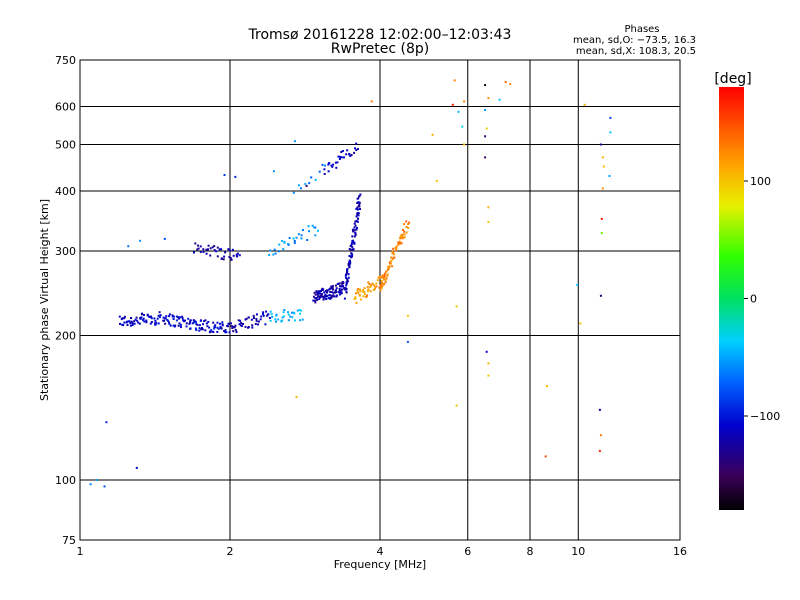 The width and height of the screenshot is (800, 600). Describe the element at coordinates (731, 298) in the screenshot. I see `colorbar-gradient` at that location.